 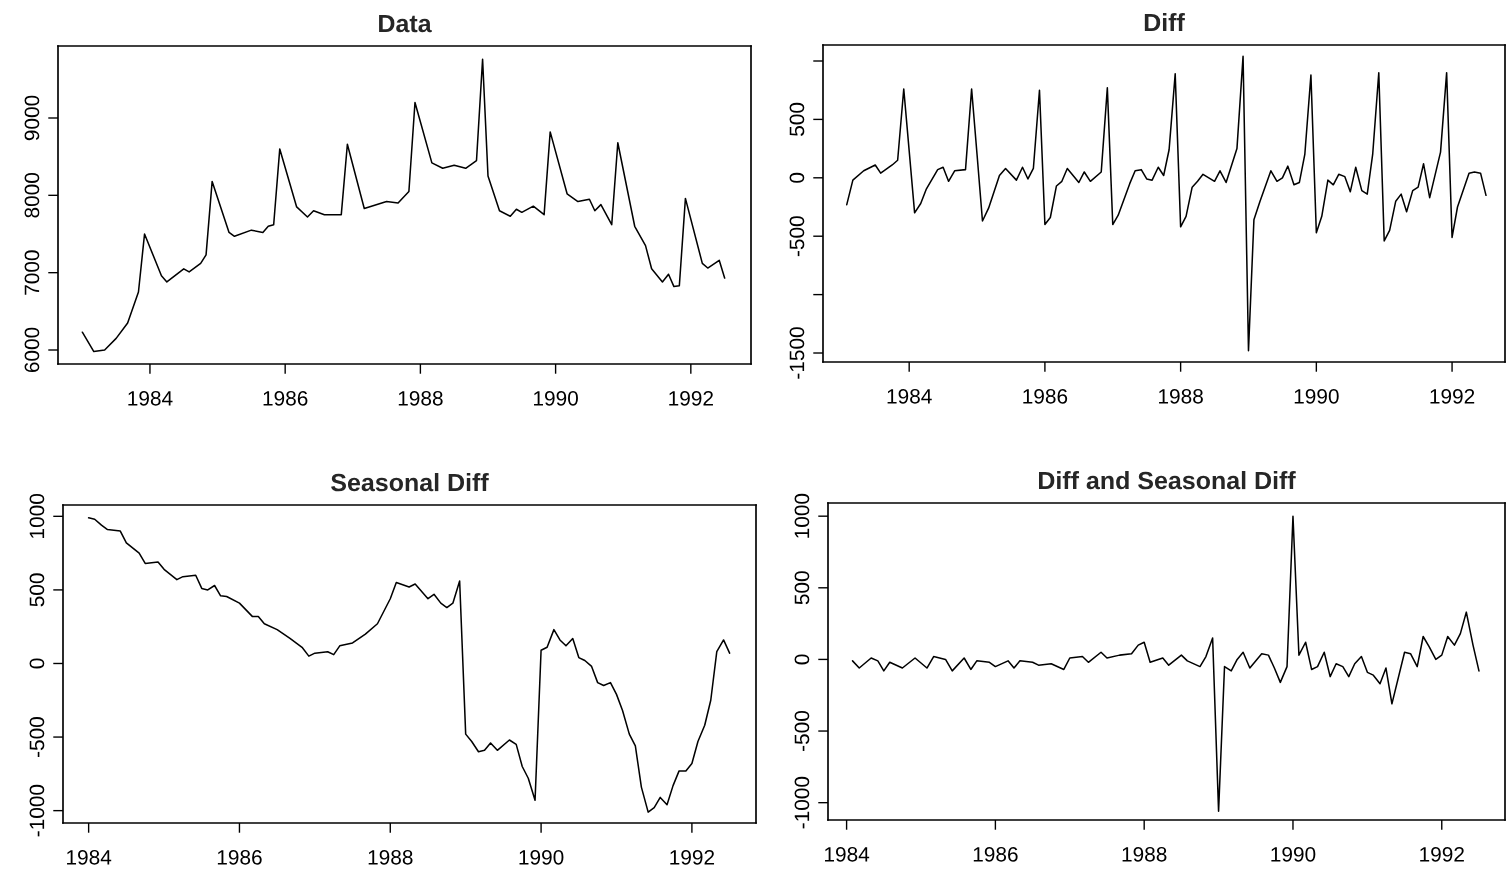 I want to click on chart-title: Diff and Seasonal Diff, so click(x=1167, y=480).